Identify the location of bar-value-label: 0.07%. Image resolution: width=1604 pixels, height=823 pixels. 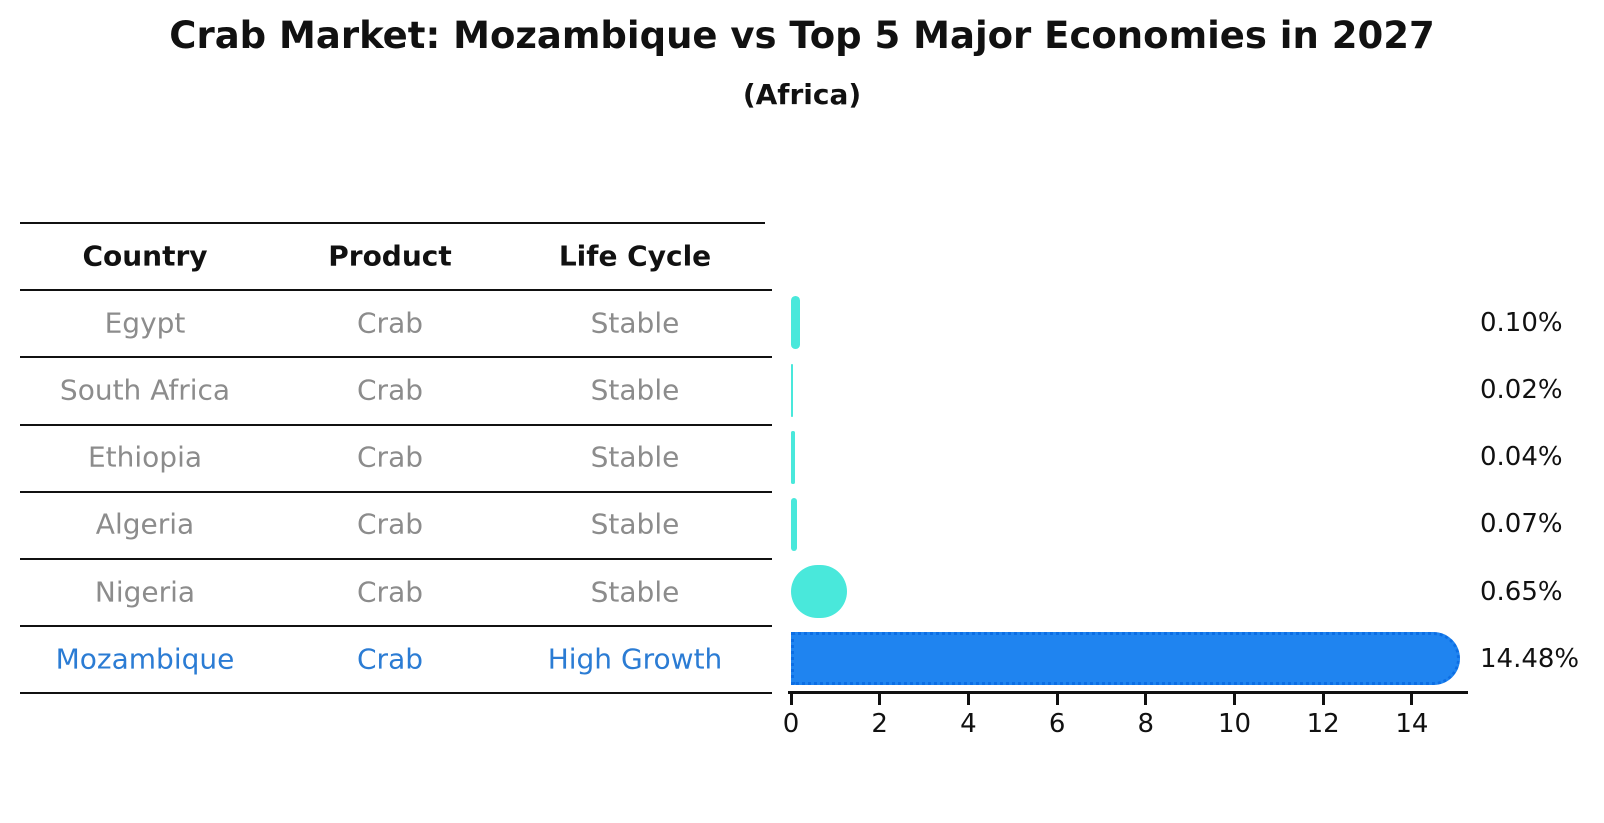
(1521, 524).